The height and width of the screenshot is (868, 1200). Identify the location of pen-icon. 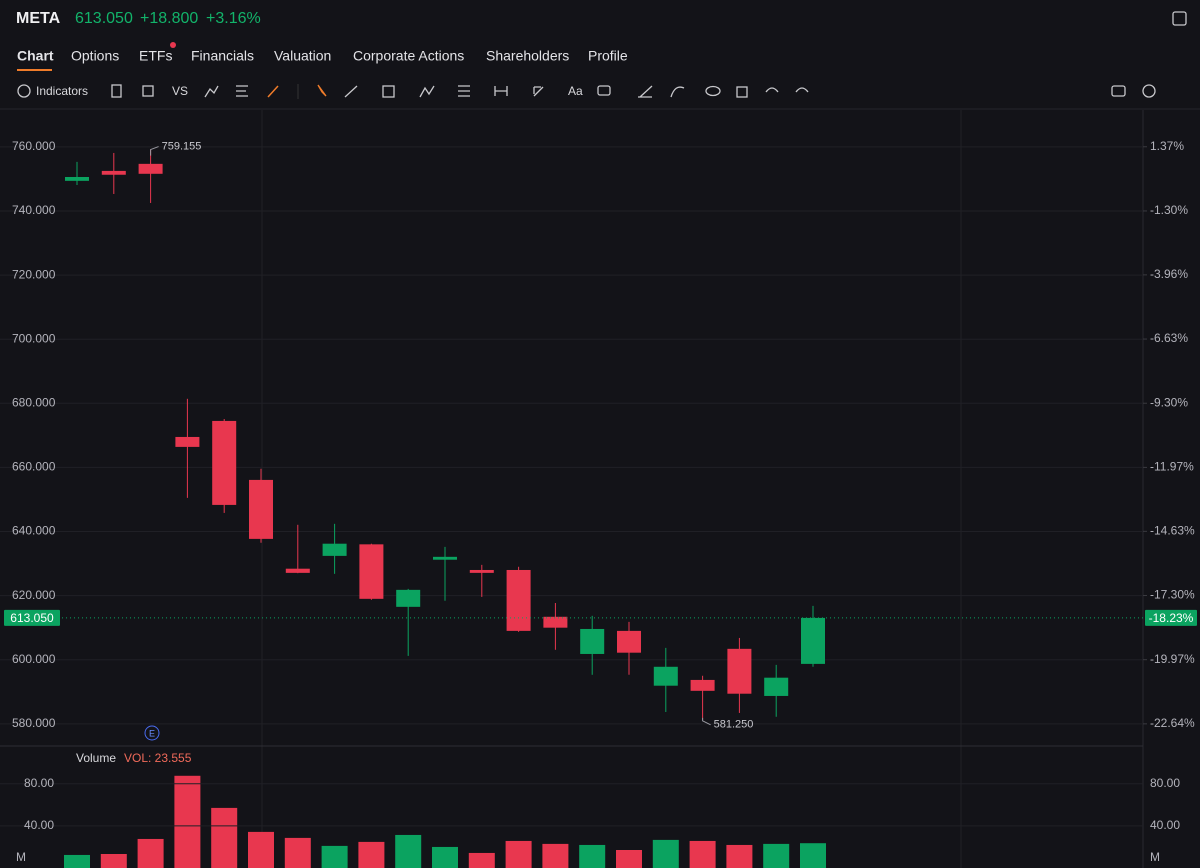
(273, 91).